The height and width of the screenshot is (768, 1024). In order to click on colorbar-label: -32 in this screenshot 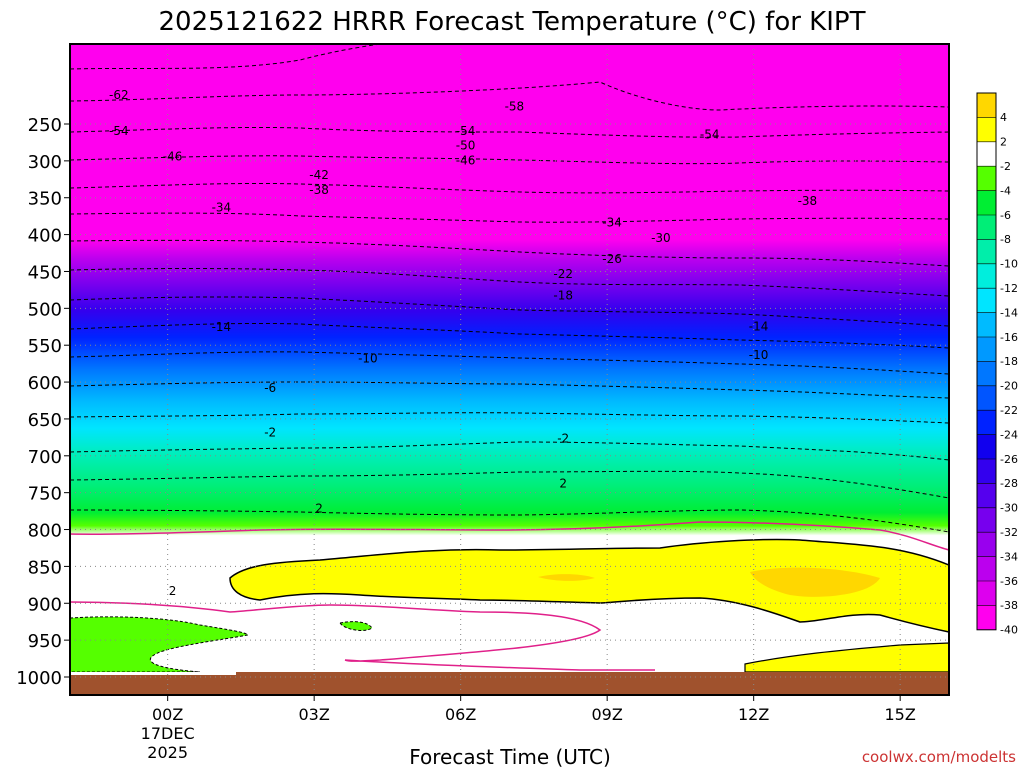, I will do `click(1009, 532)`.